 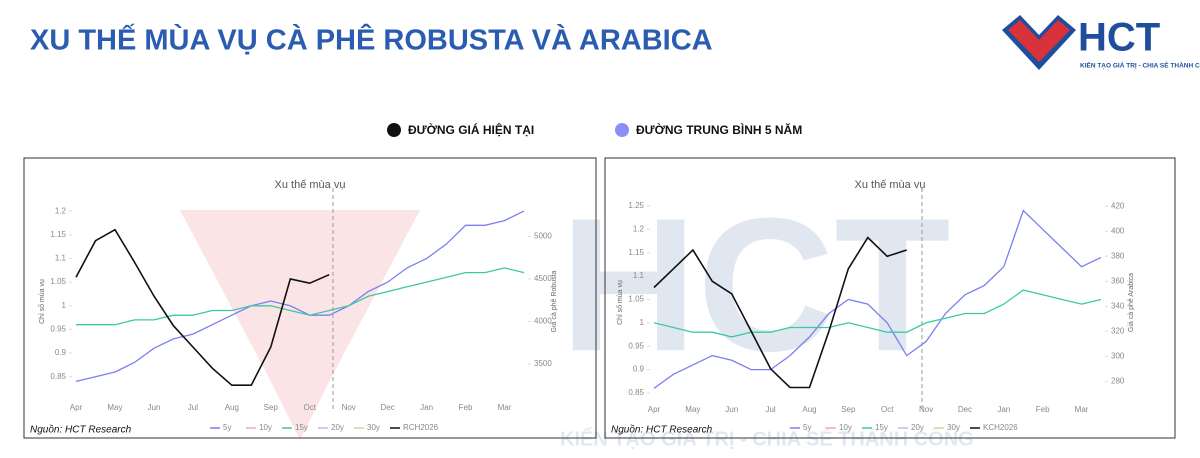 I want to click on legend-label: RCH2026, so click(x=421, y=427).